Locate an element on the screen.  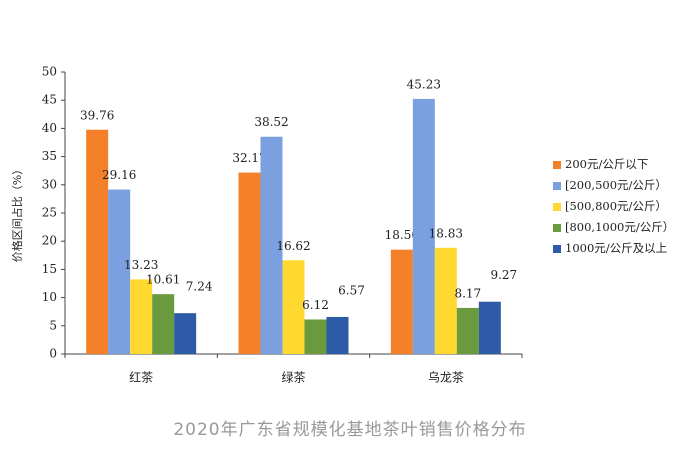
value-label: 18.83 is located at coordinates (446, 233).